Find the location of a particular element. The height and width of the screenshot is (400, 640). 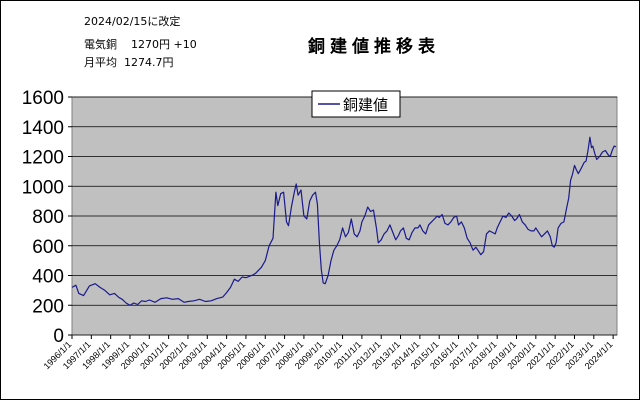

average-label: 月平均 is located at coordinates (100, 62).